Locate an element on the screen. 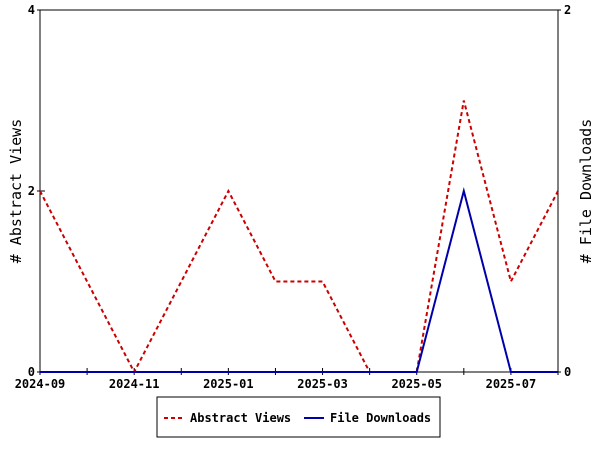 Image resolution: width=600 pixels, height=450 pixels. right-y-tick-label: 2 is located at coordinates (567, 10).